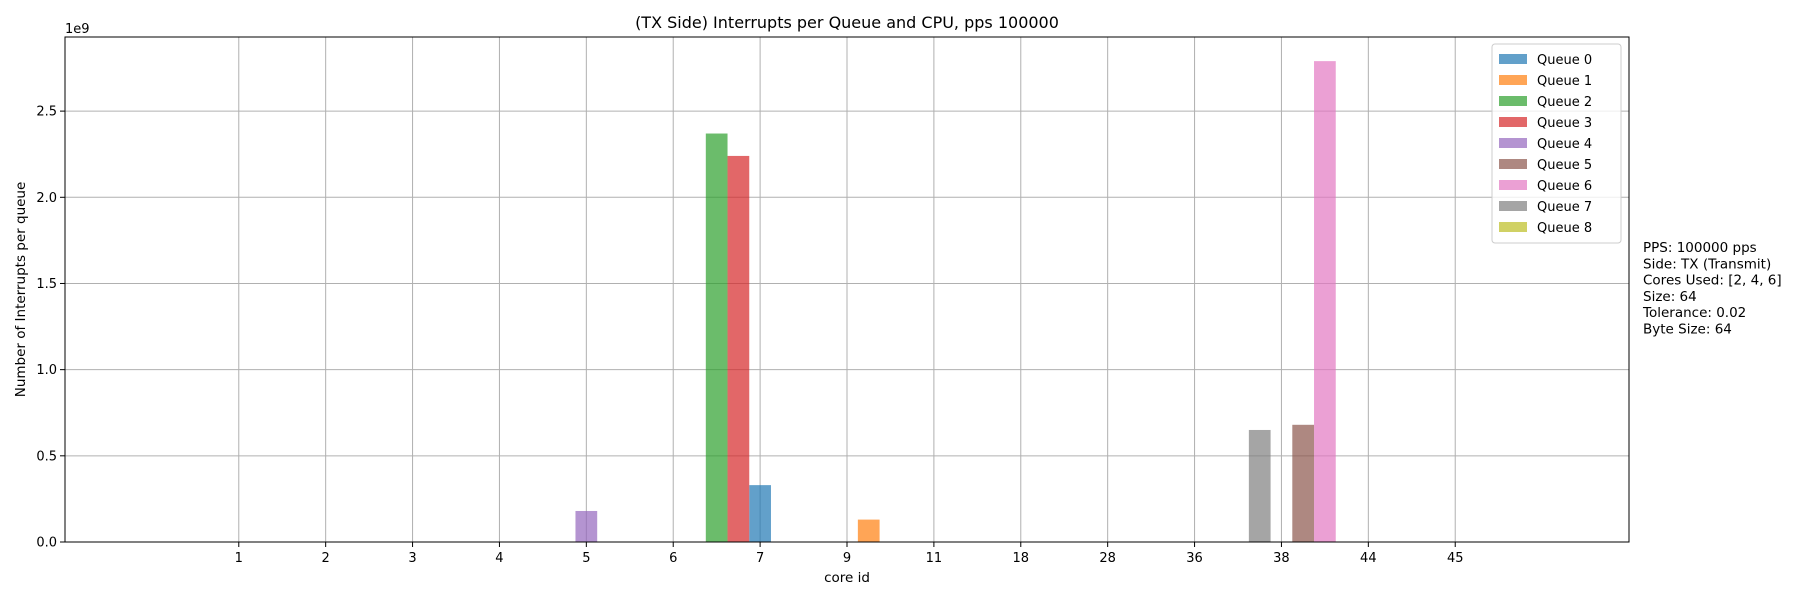 Image resolution: width=1800 pixels, height=600 pixels. Describe the element at coordinates (1670, 297) in the screenshot. I see `info-line: Size: 64` at that location.